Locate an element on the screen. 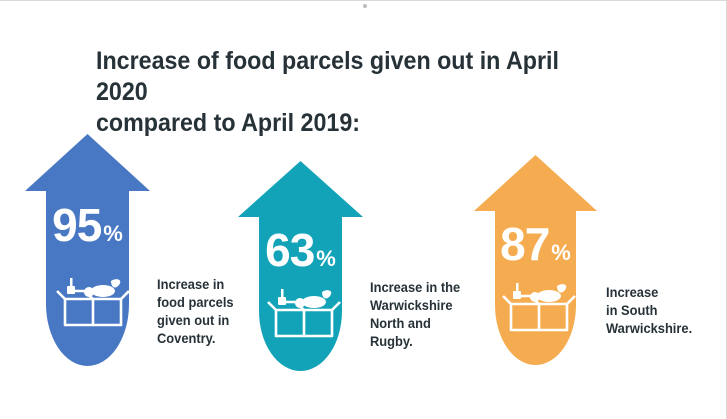  arrow-warwickshire-north: 63% is located at coordinates (300, 266).